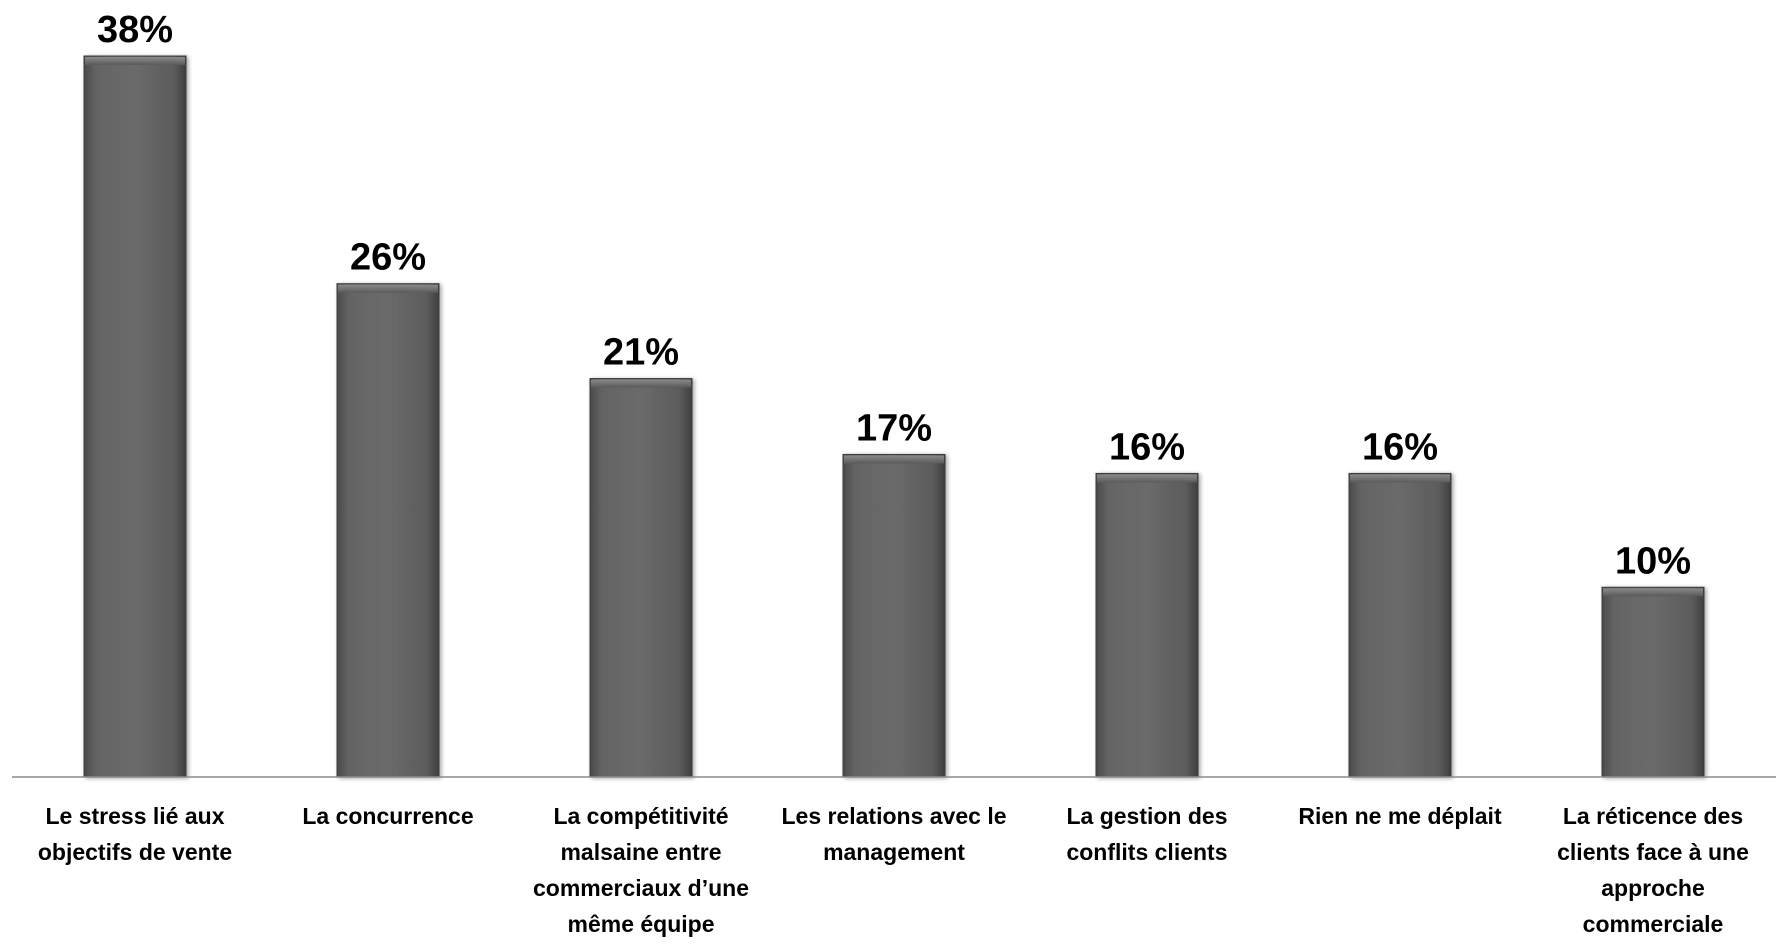  I want to click on category-label-line: La compétitivité, so click(640, 816).